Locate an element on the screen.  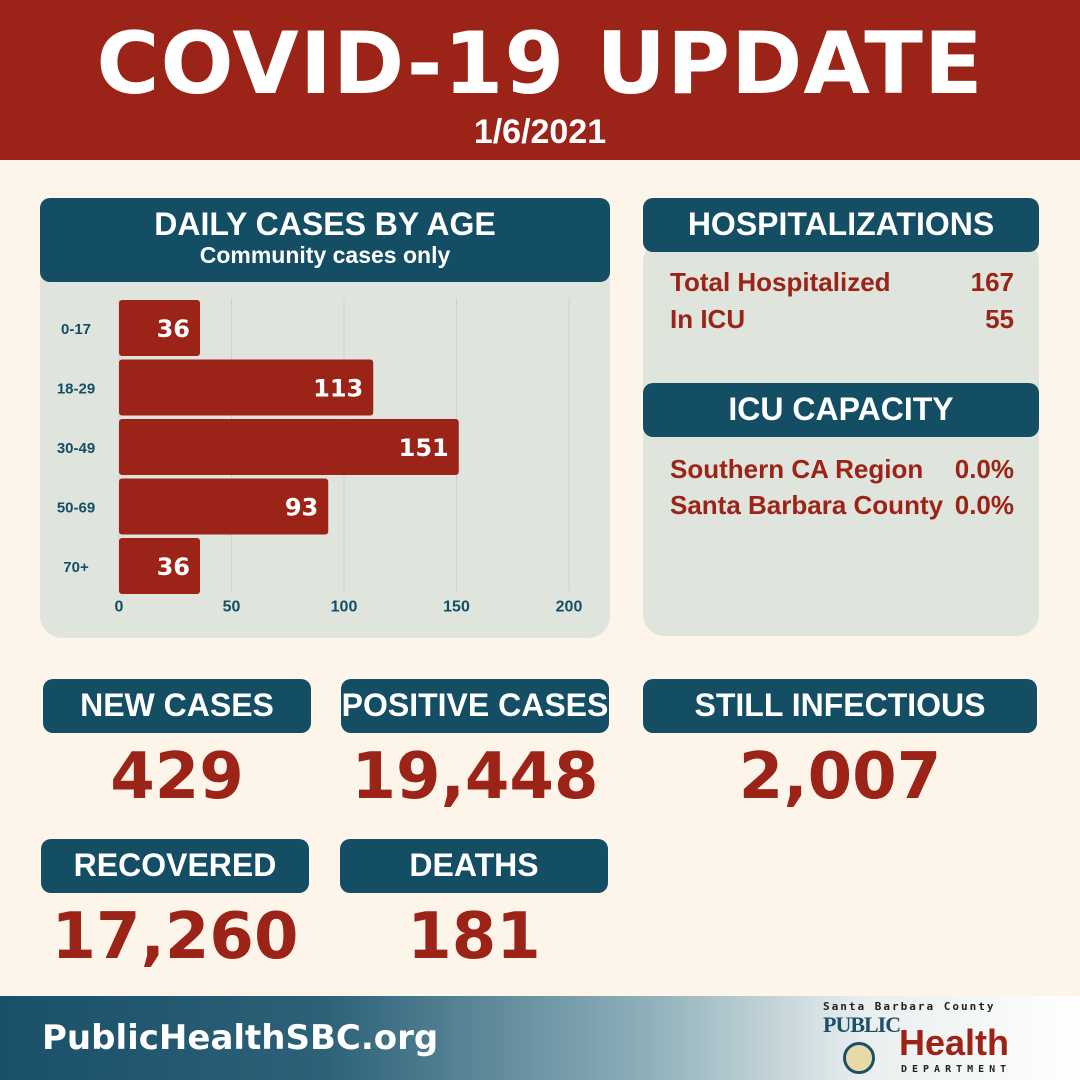
deaths-label: DEATHS is located at coordinates (474, 866).